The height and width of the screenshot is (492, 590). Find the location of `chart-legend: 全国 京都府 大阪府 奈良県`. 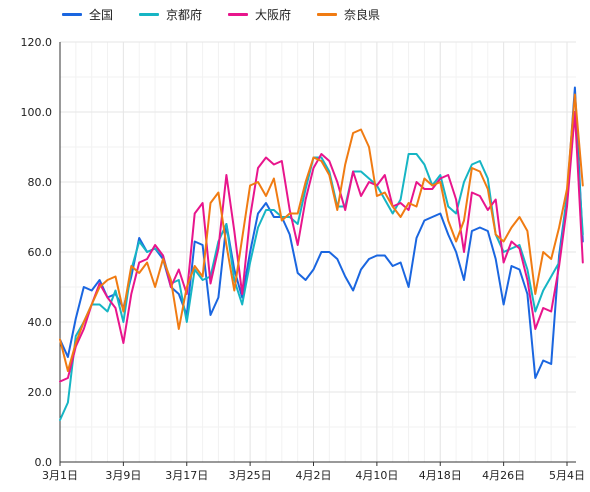

chart-legend: 全国 京都府 大阪府 奈良県 is located at coordinates (221, 14).